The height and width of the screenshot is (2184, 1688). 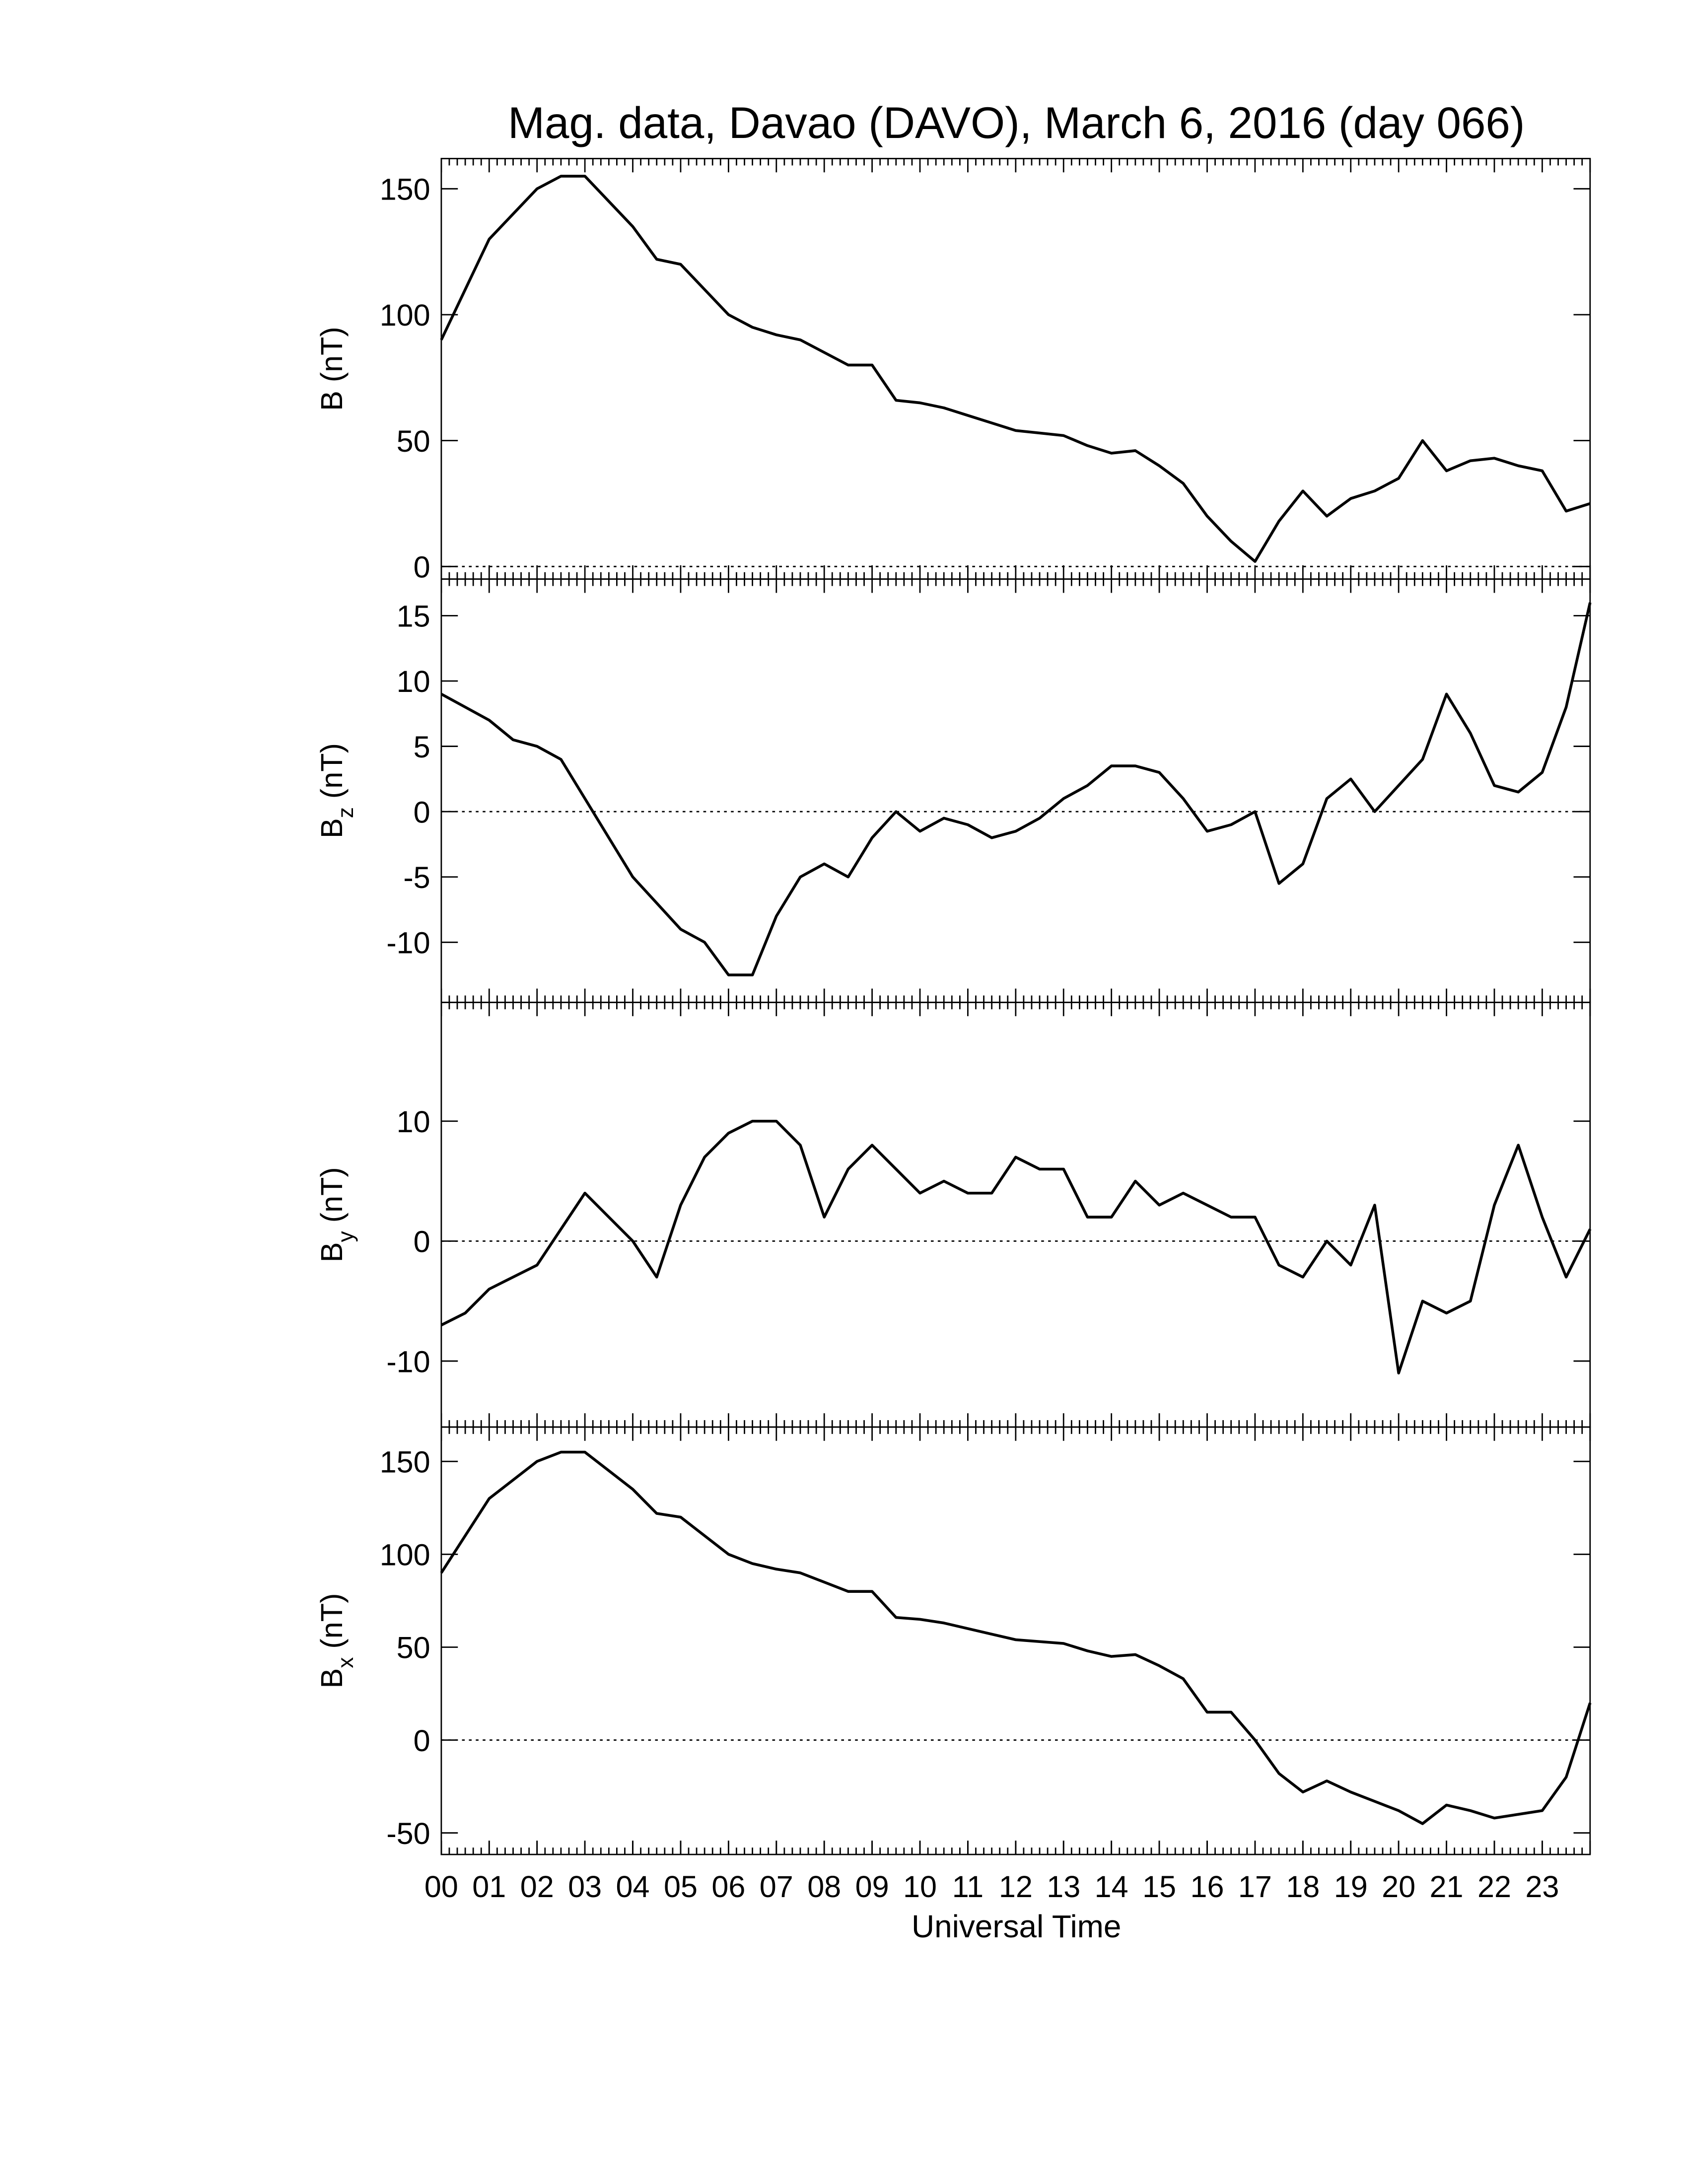 I want to click on x-tick-label: 02, so click(x=537, y=1887).